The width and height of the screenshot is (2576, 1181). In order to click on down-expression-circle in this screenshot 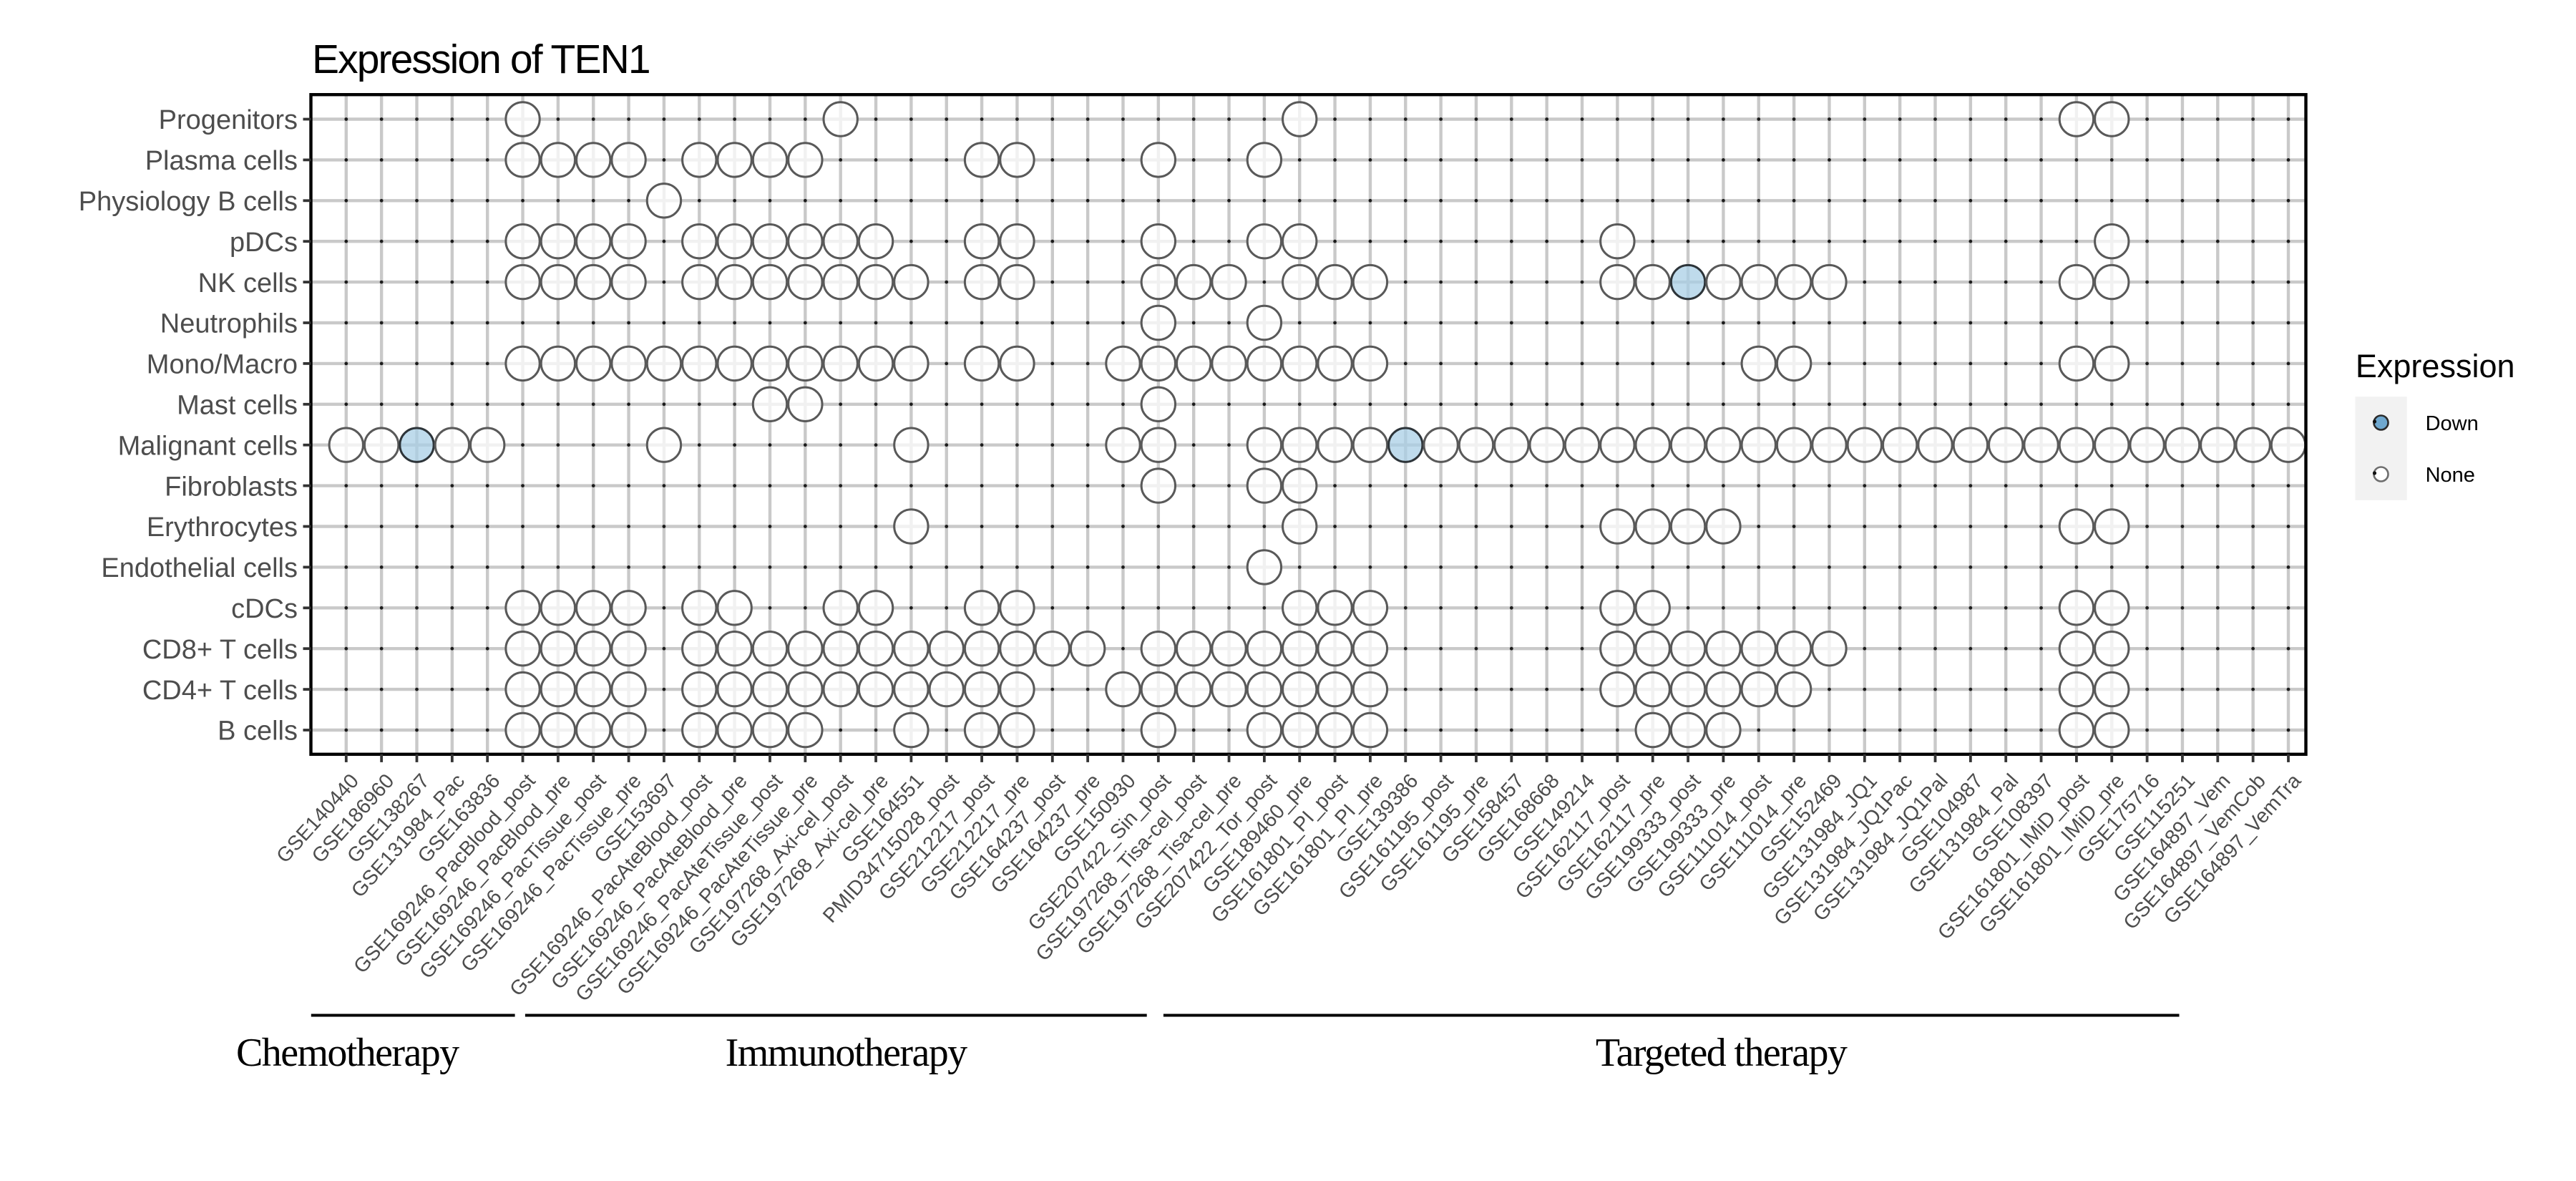, I will do `click(1688, 282)`.